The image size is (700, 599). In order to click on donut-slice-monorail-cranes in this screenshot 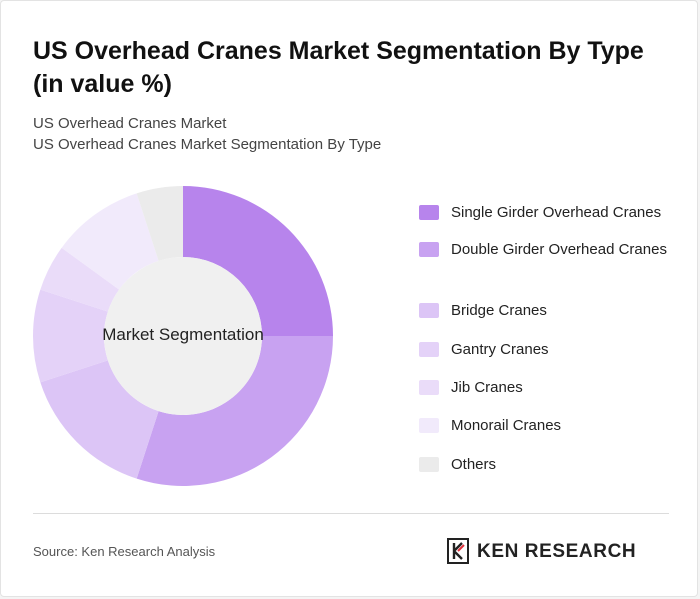, I will do `click(110, 241)`.